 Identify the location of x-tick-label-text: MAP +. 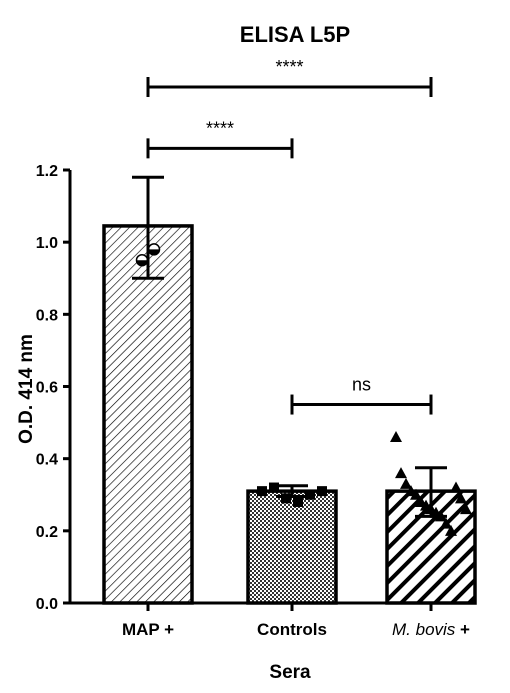
(148, 629).